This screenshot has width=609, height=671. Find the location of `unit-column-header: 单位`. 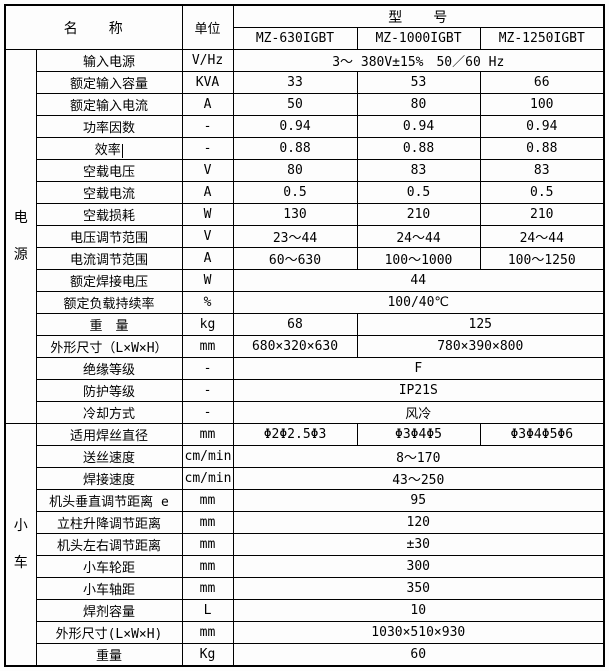

unit-column-header: 单位 is located at coordinates (207, 27).